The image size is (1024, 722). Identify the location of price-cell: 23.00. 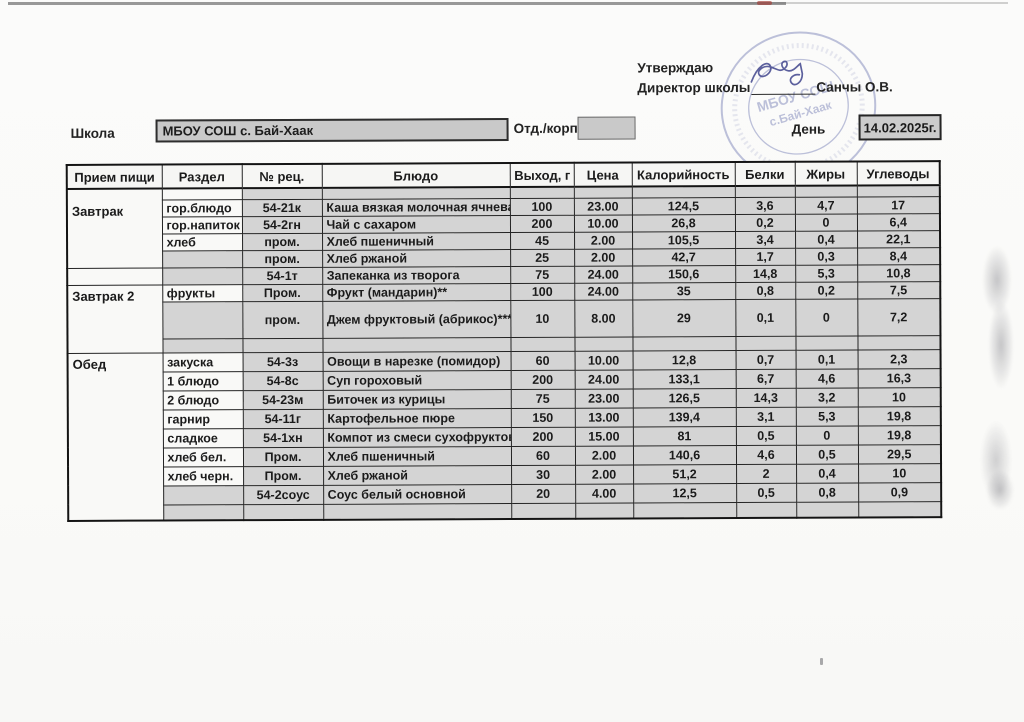
(603, 205).